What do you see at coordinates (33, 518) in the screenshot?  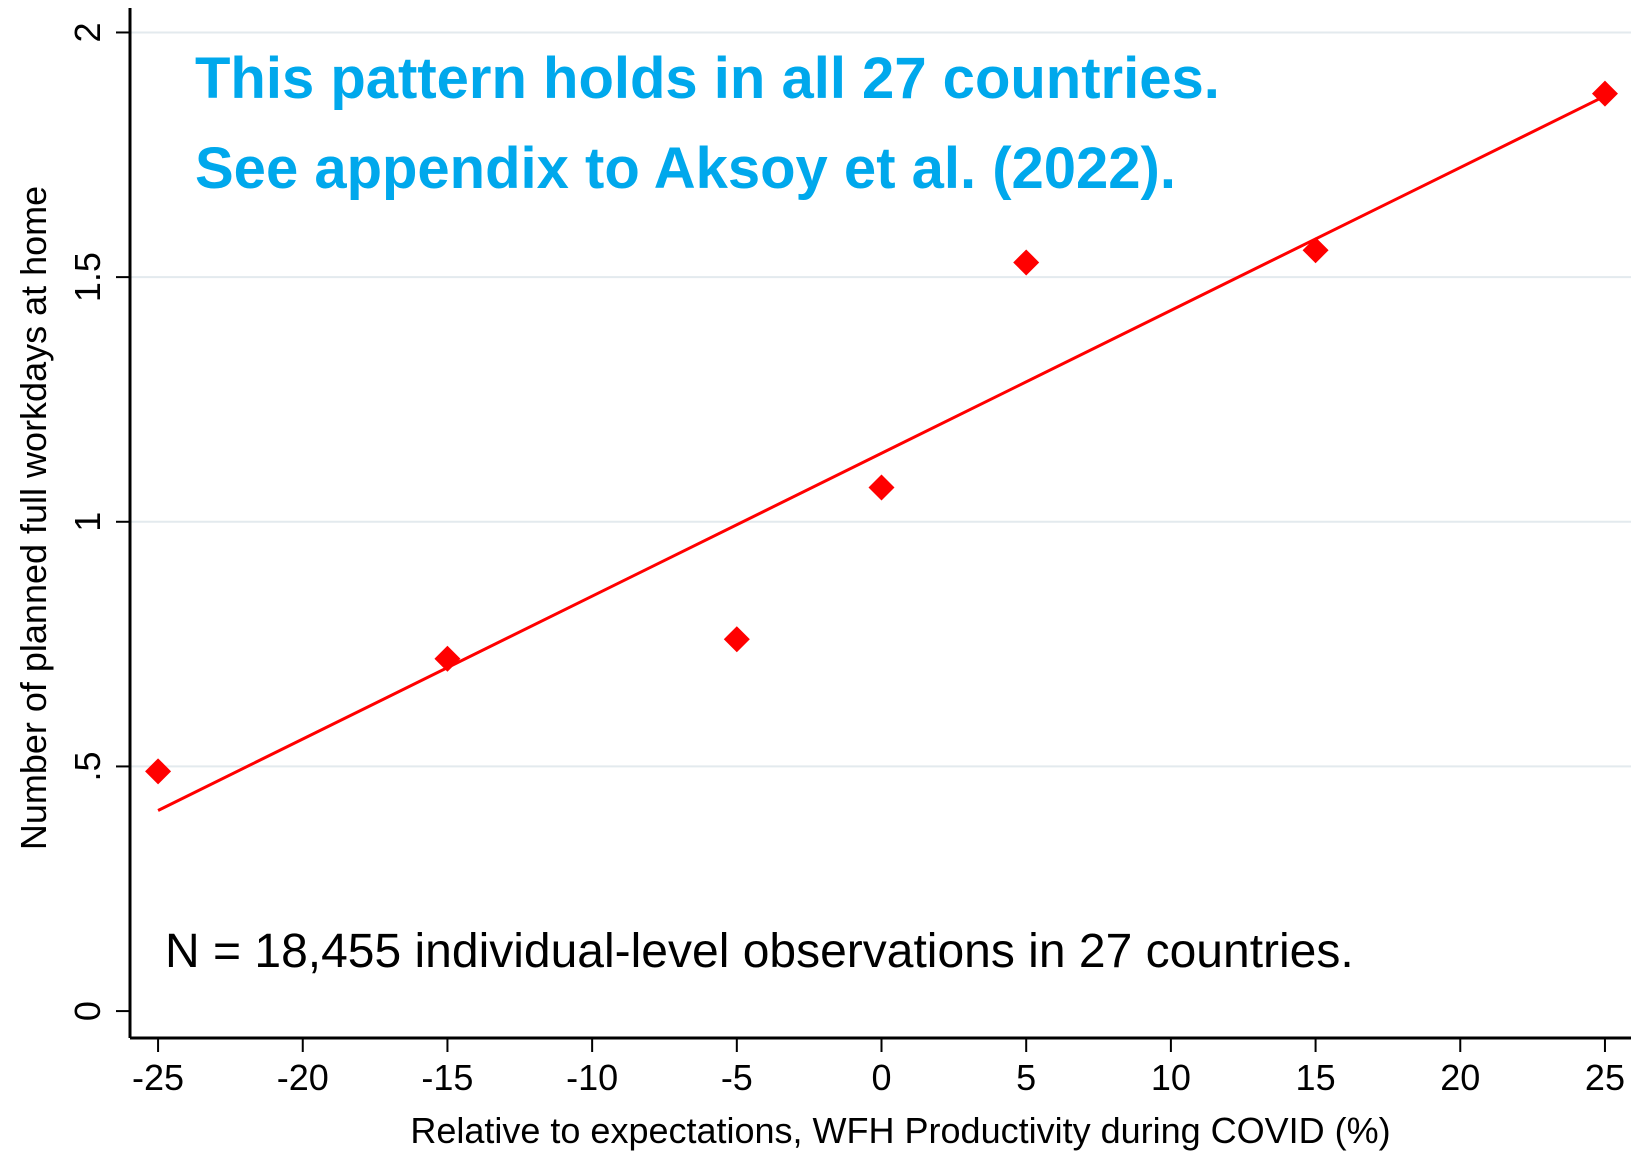 I see `y-axis-title: Number of planned full workdays at home` at bounding box center [33, 518].